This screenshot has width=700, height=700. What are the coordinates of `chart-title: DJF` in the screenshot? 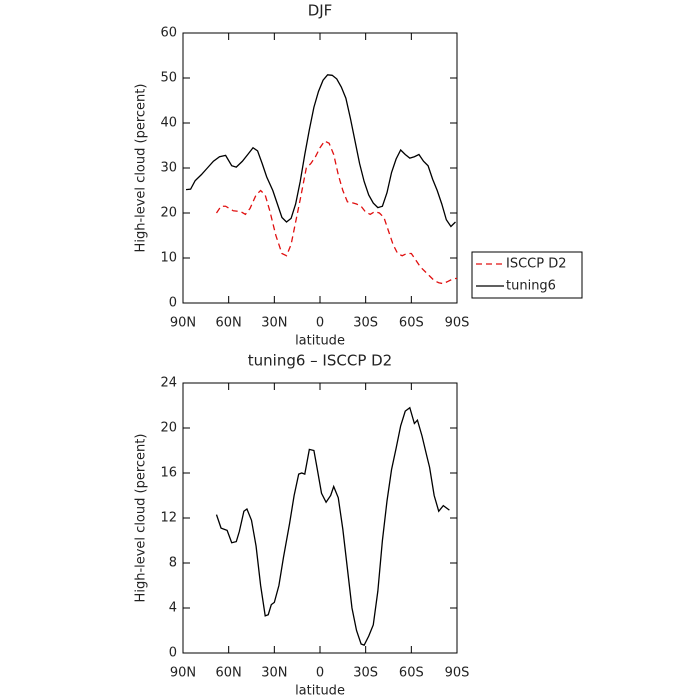 It's located at (320, 11).